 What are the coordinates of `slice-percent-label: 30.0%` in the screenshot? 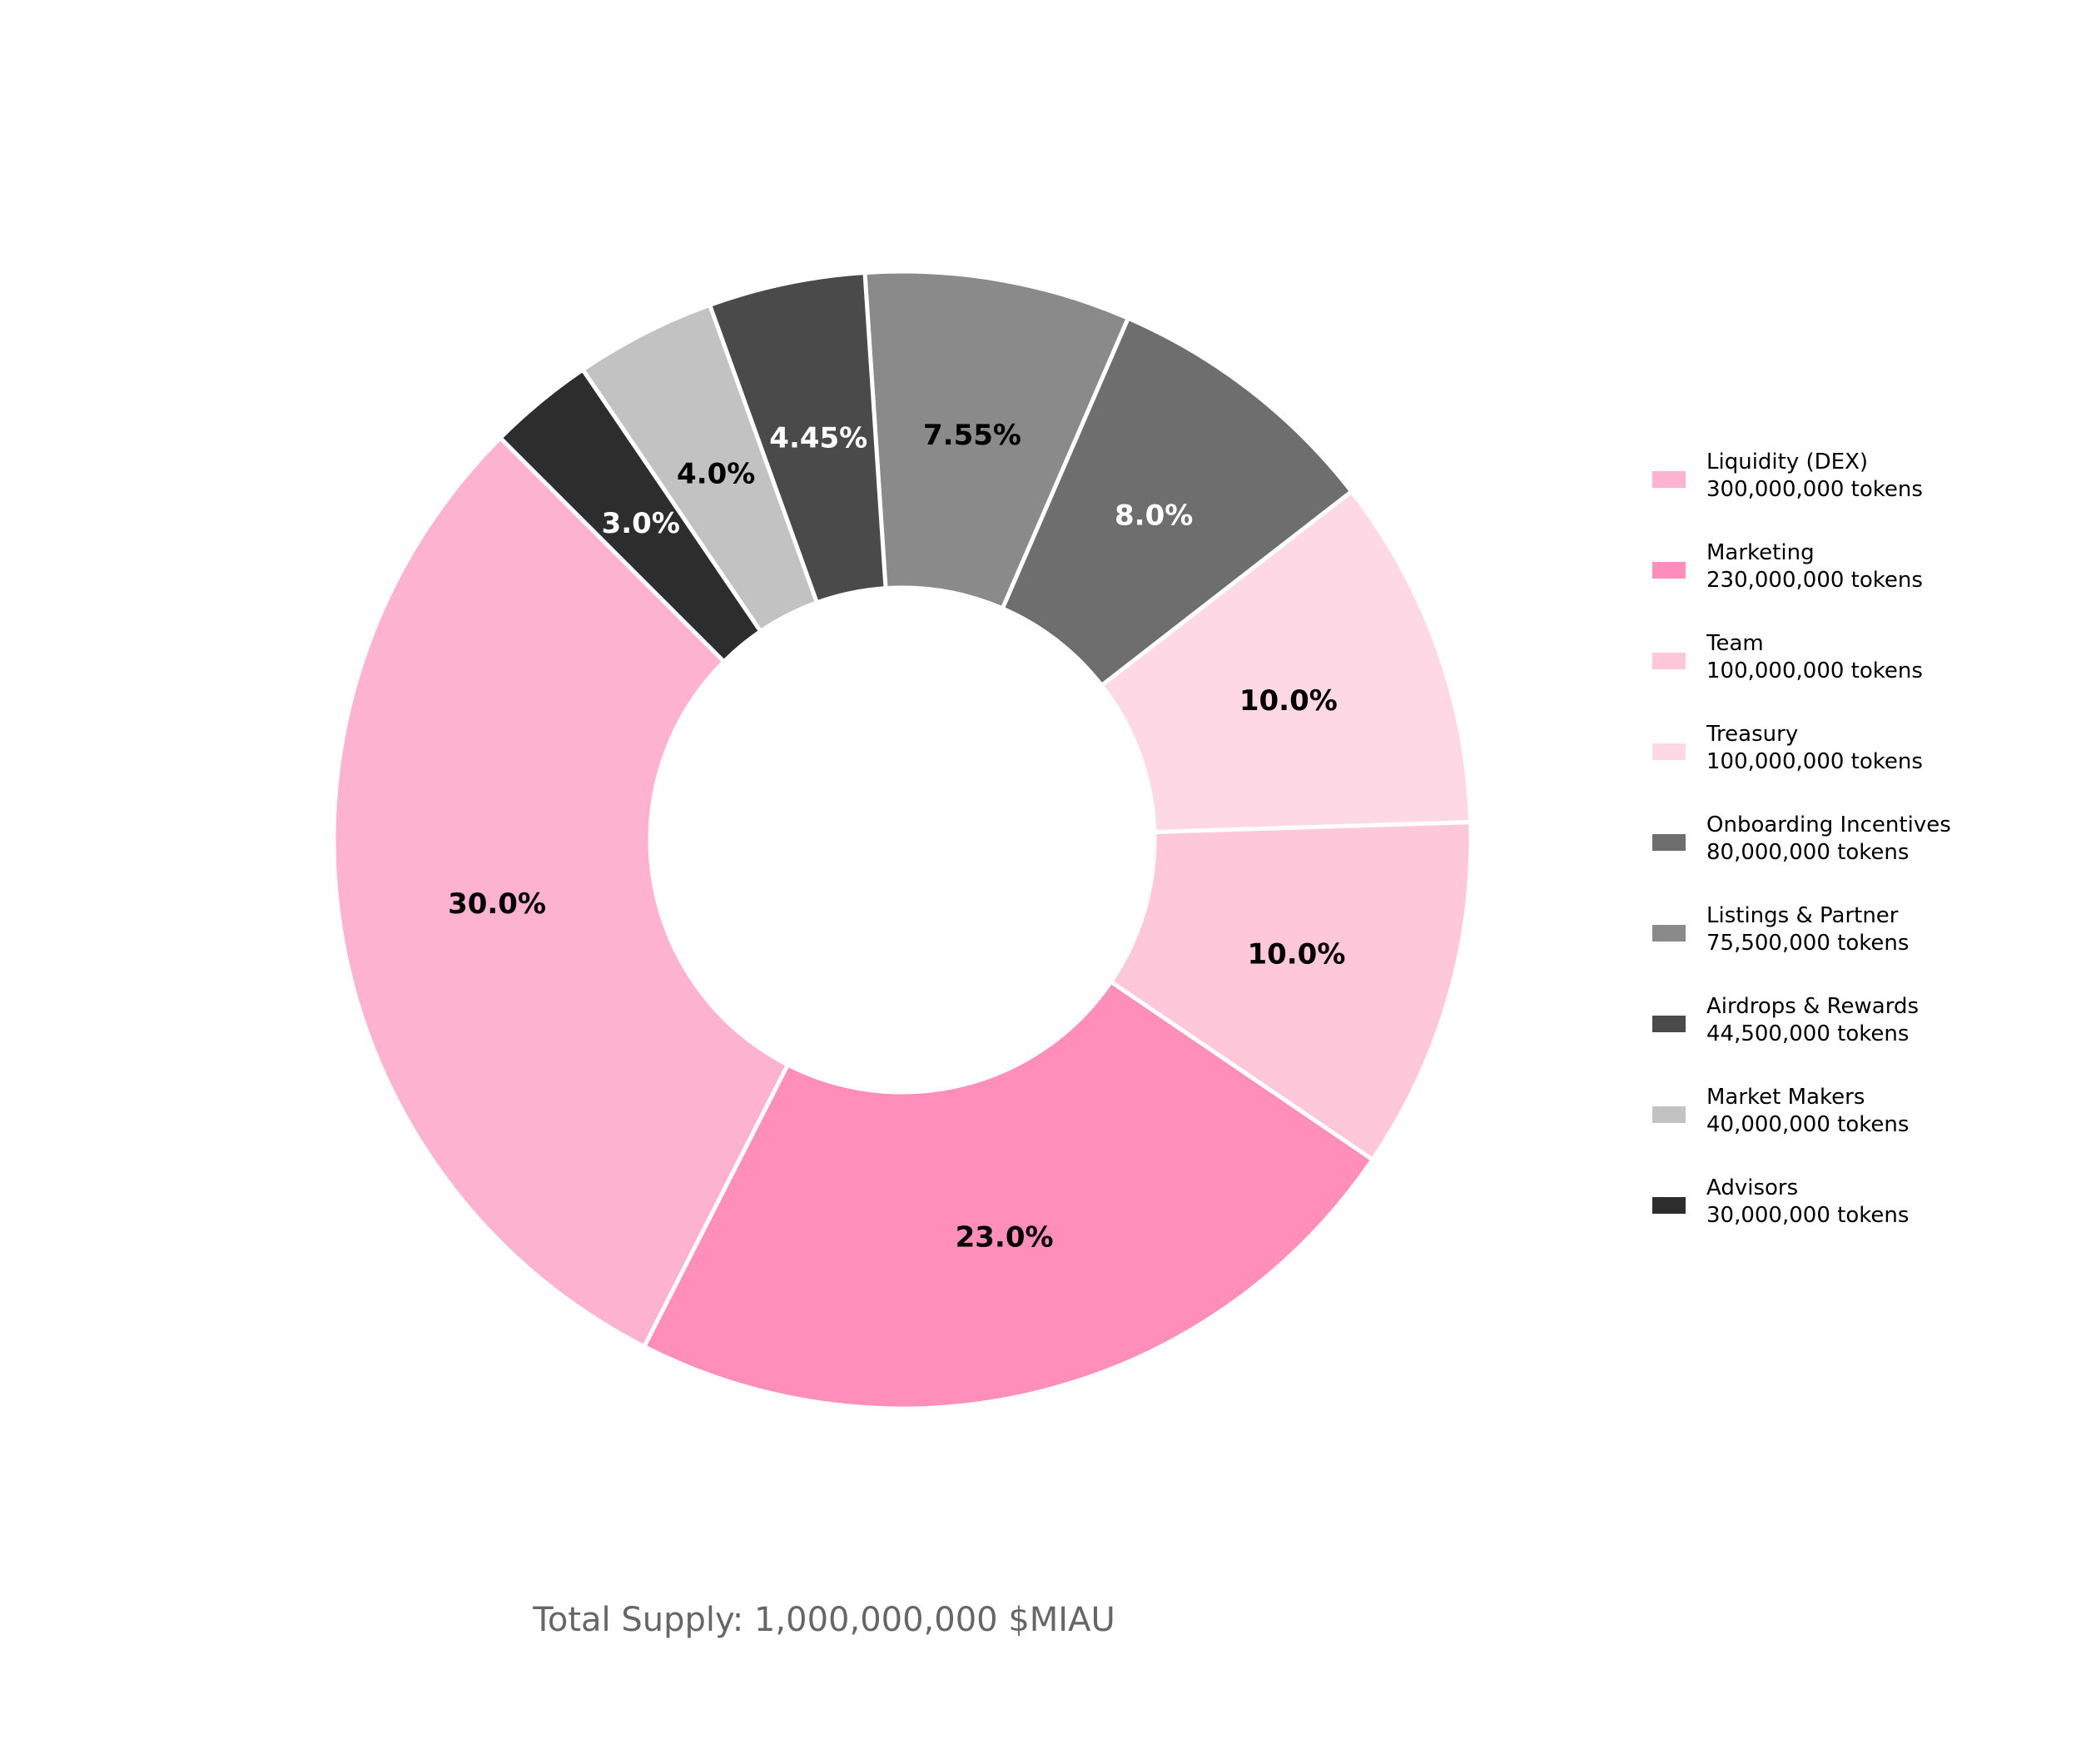 It's located at (497, 904).